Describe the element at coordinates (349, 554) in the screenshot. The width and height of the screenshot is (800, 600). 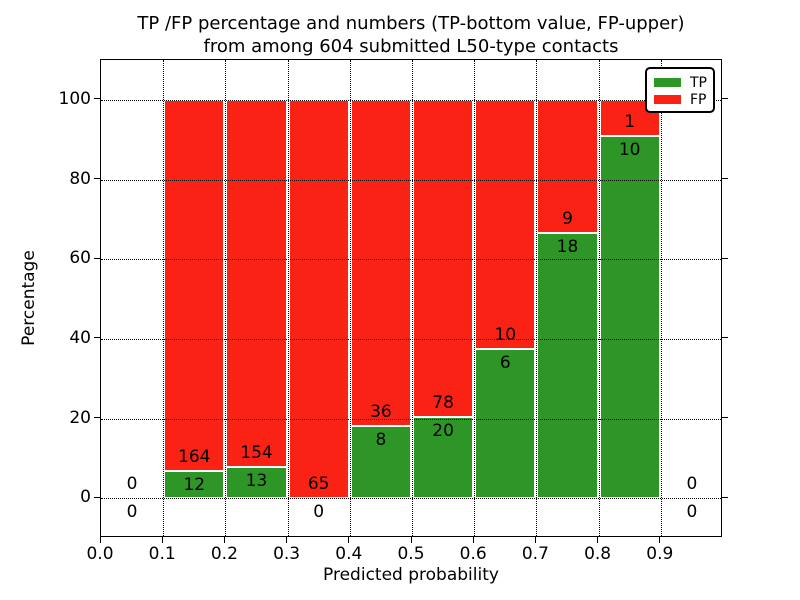
I see `x-tick-label: 0.4` at that location.